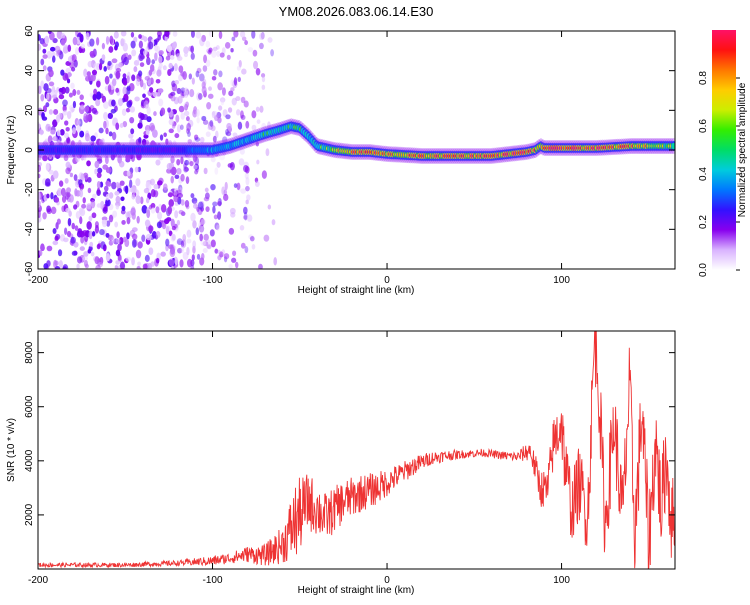  Describe the element at coordinates (703, 270) in the screenshot. I see `colorbar-tick-label: 0.0` at that location.